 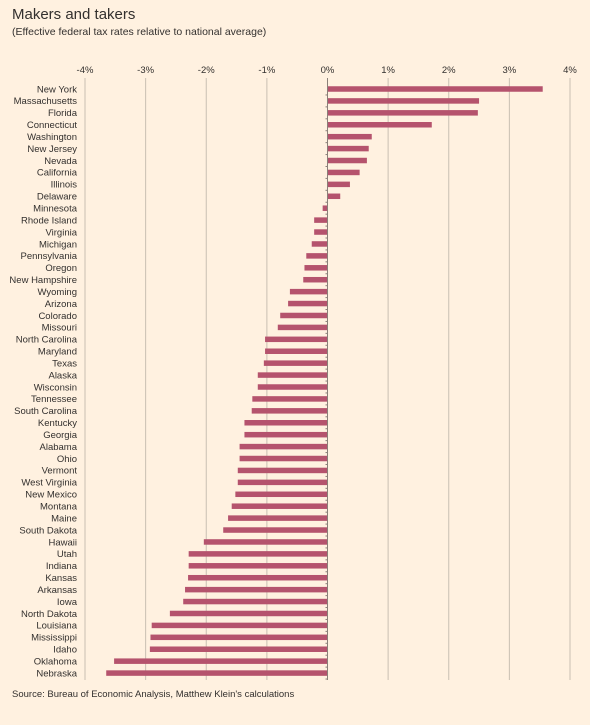 I want to click on x-tick-label: 1%, so click(x=388, y=70).